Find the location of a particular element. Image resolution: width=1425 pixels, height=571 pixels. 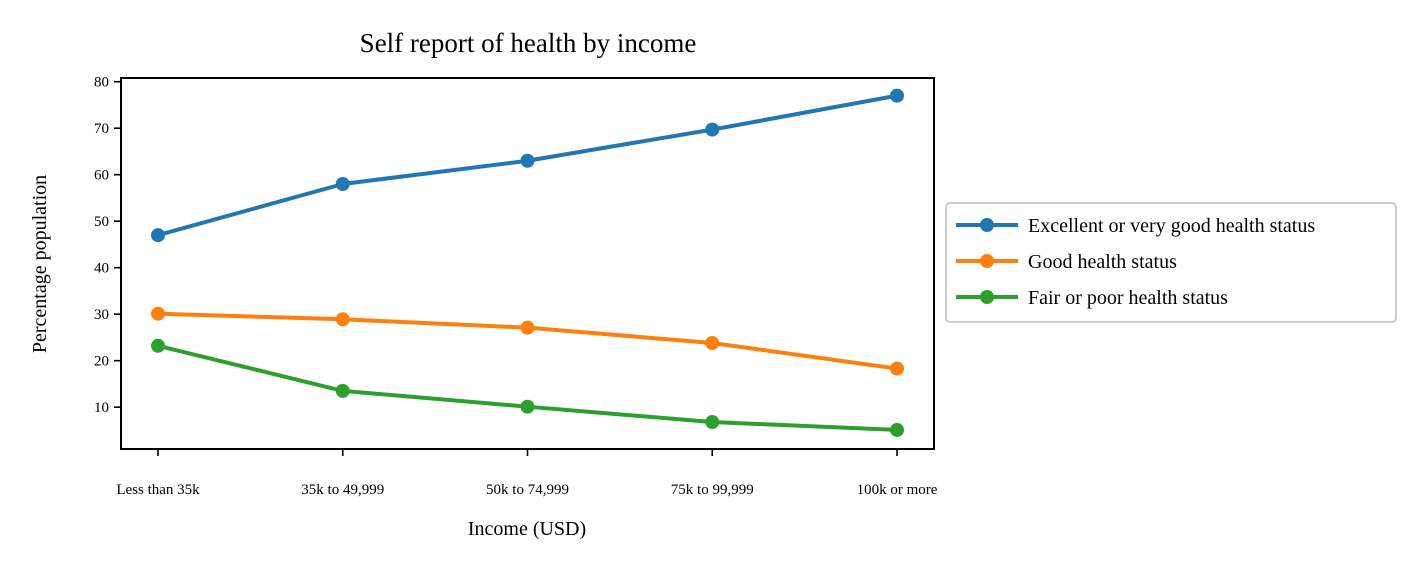

y-tick-label: 70 is located at coordinates (101, 129).